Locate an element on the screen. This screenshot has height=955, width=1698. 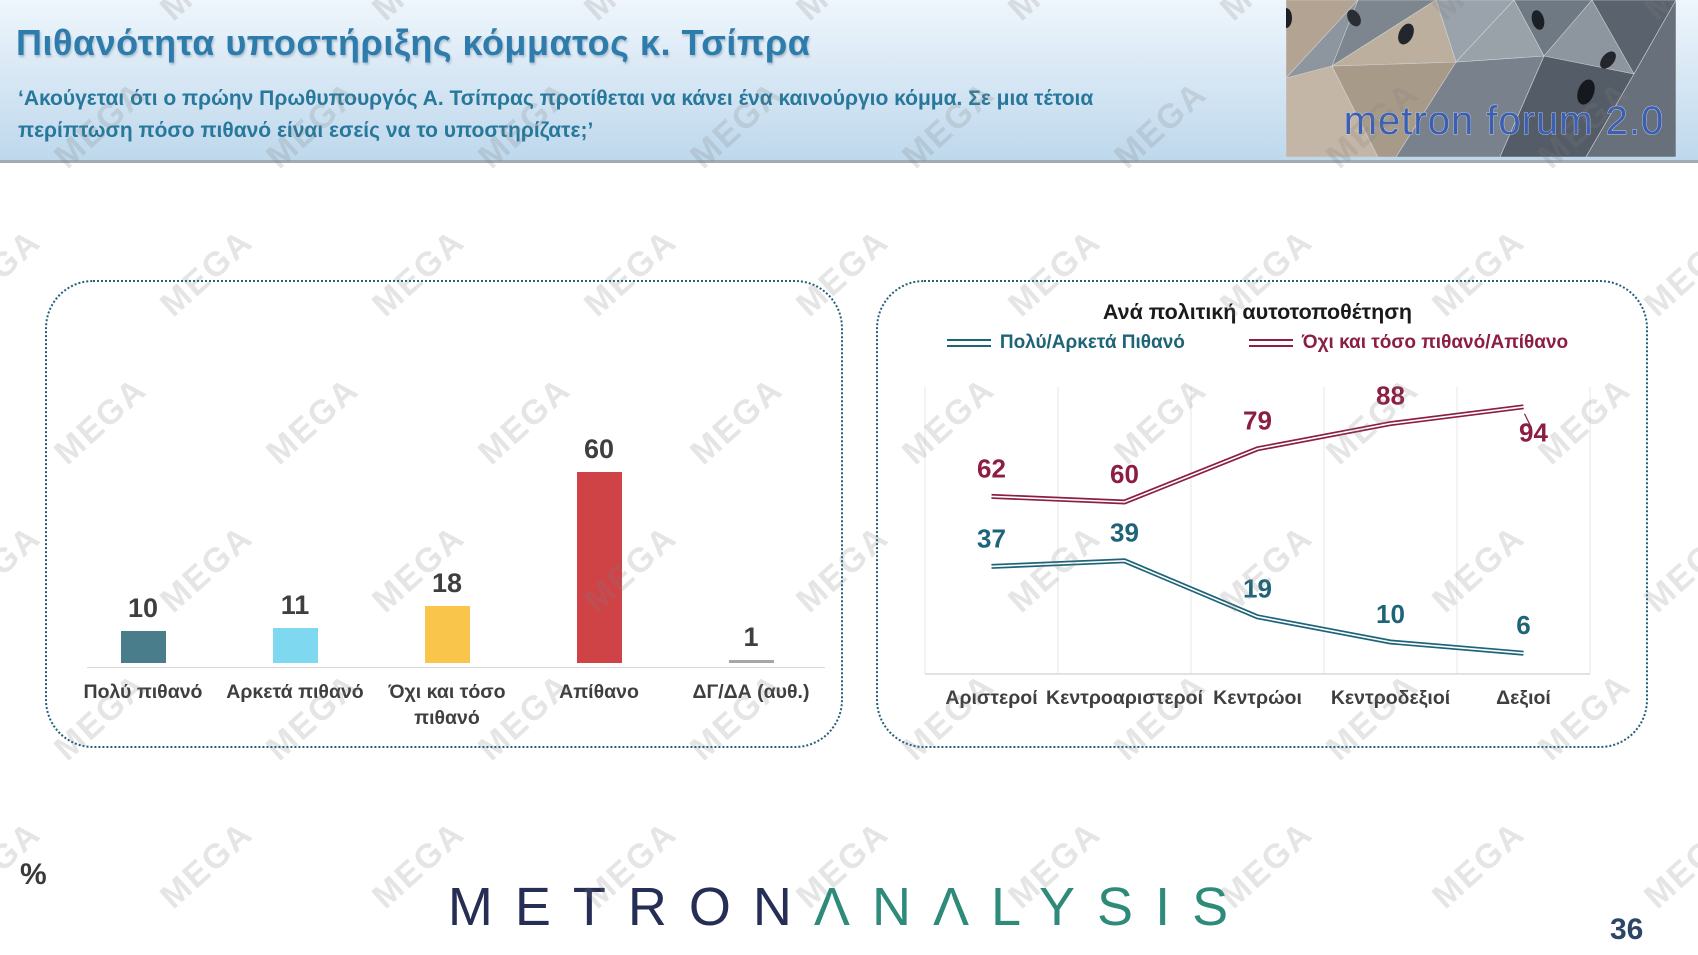
series-0-value-4: 6 is located at coordinates (1523, 625).